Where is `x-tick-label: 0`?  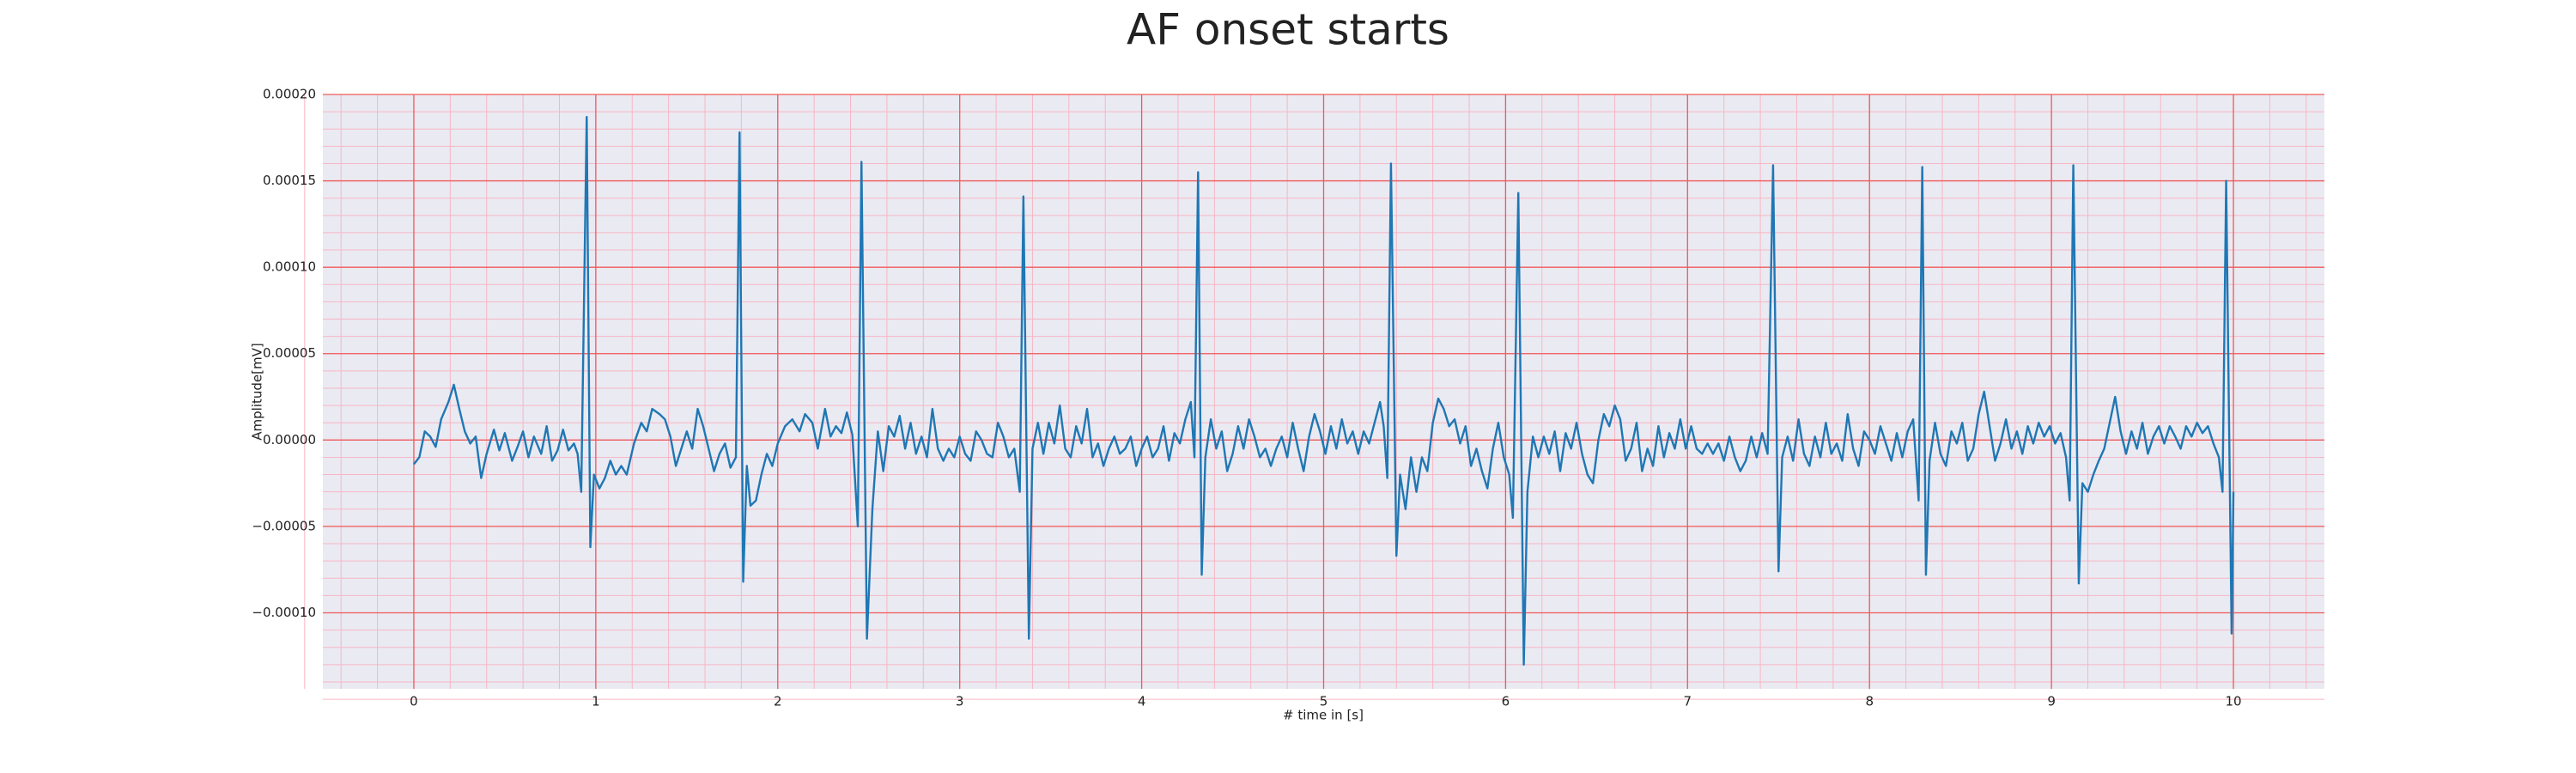 x-tick-label: 0 is located at coordinates (414, 701).